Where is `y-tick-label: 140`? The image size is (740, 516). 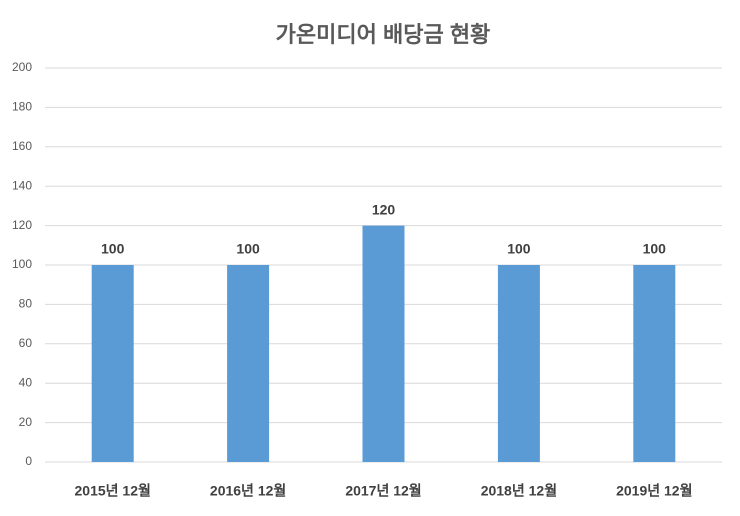
y-tick-label: 140 is located at coordinates (22, 185).